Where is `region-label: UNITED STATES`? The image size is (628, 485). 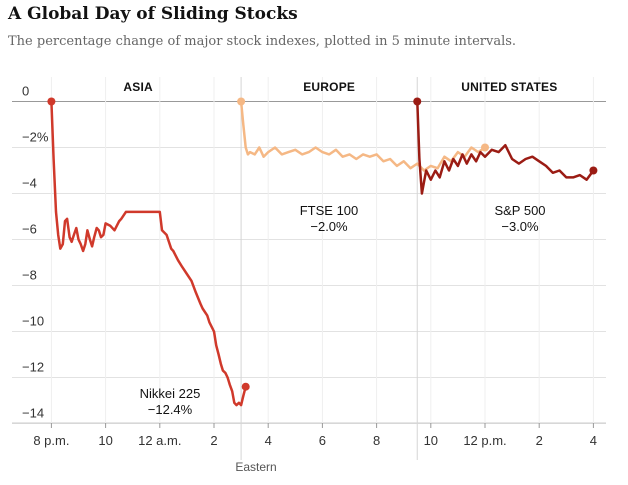
region-label: UNITED STATES is located at coordinates (509, 87).